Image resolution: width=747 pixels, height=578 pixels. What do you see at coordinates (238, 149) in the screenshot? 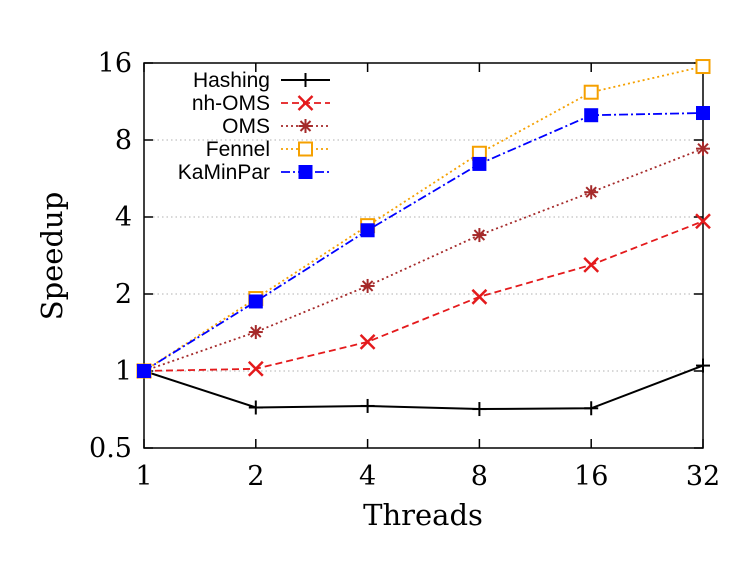
I see `legend-label: Fennel` at bounding box center [238, 149].